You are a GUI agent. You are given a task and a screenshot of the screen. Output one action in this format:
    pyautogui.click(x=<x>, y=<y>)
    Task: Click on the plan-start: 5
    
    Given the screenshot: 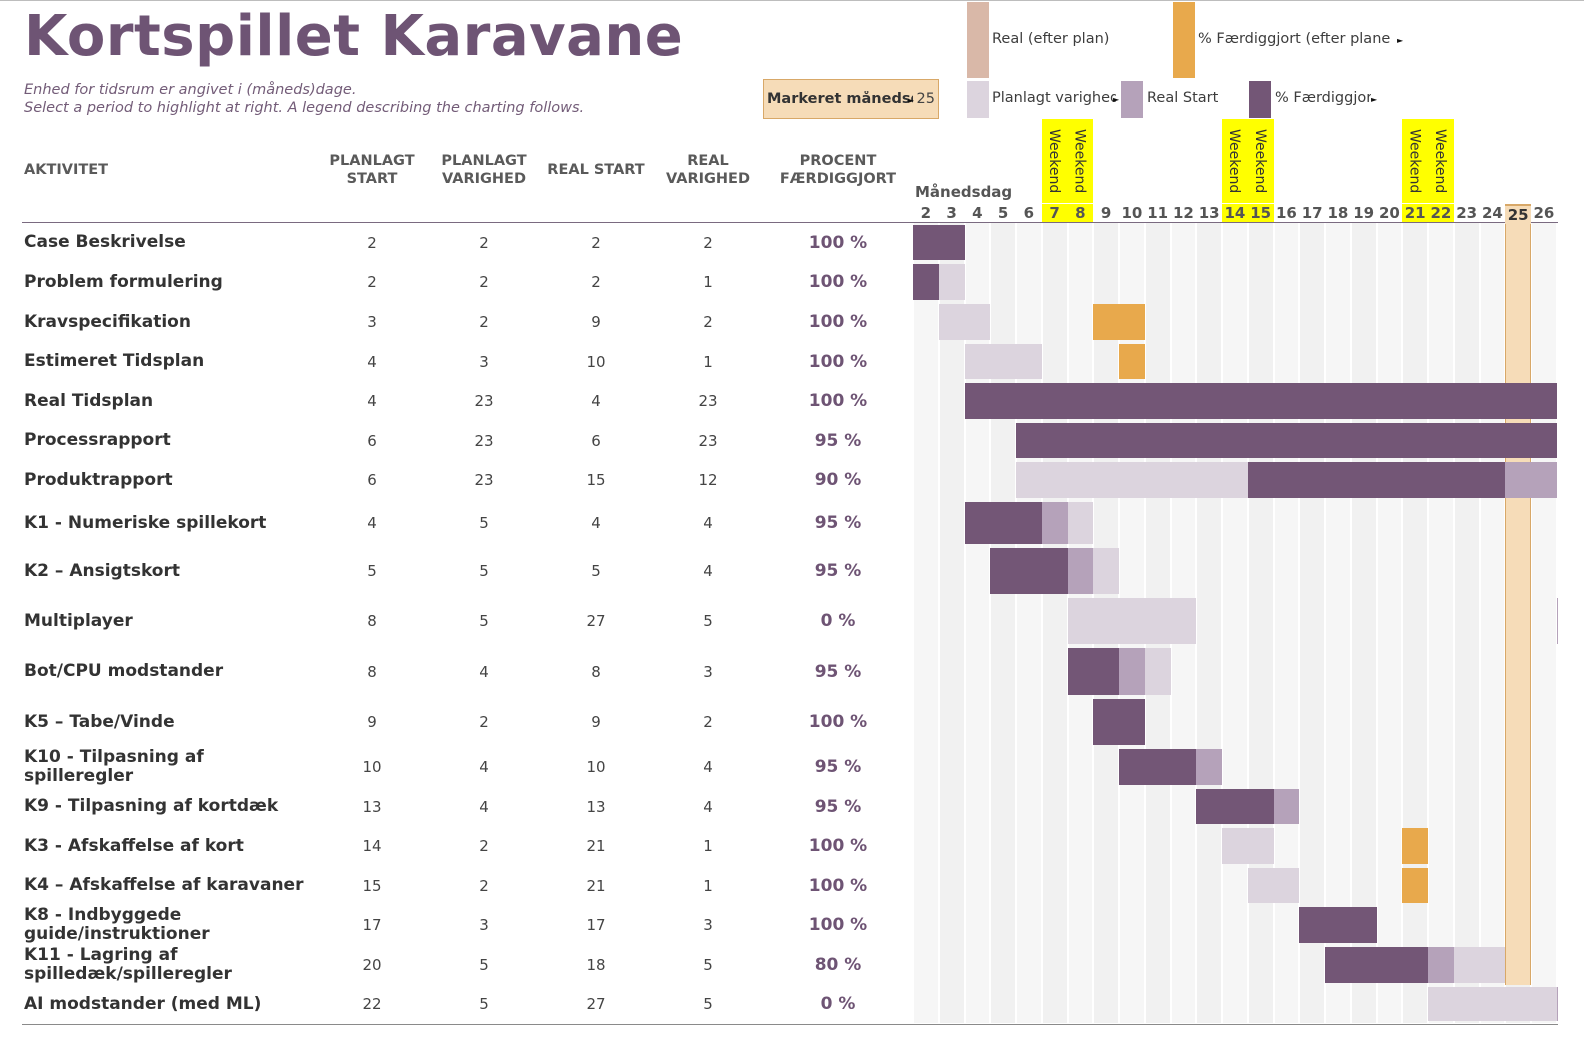 What is the action you would take?
    pyautogui.click(x=372, y=571)
    